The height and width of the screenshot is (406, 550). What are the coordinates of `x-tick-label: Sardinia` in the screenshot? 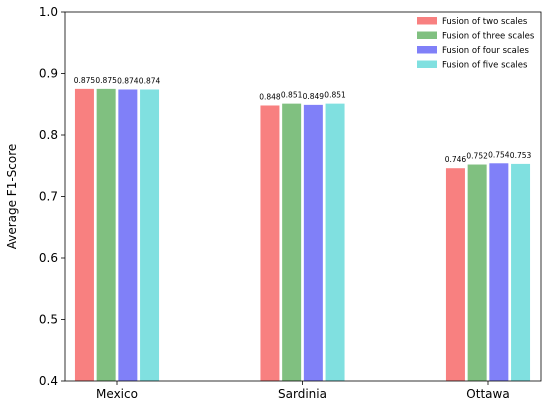 It's located at (302, 394).